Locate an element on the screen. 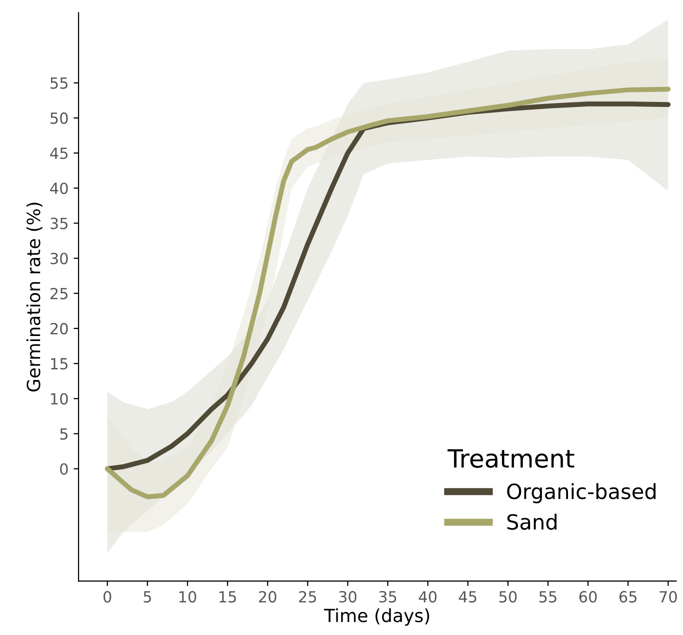 This screenshot has height=635, width=683. x-tick-label: 50 is located at coordinates (508, 597).